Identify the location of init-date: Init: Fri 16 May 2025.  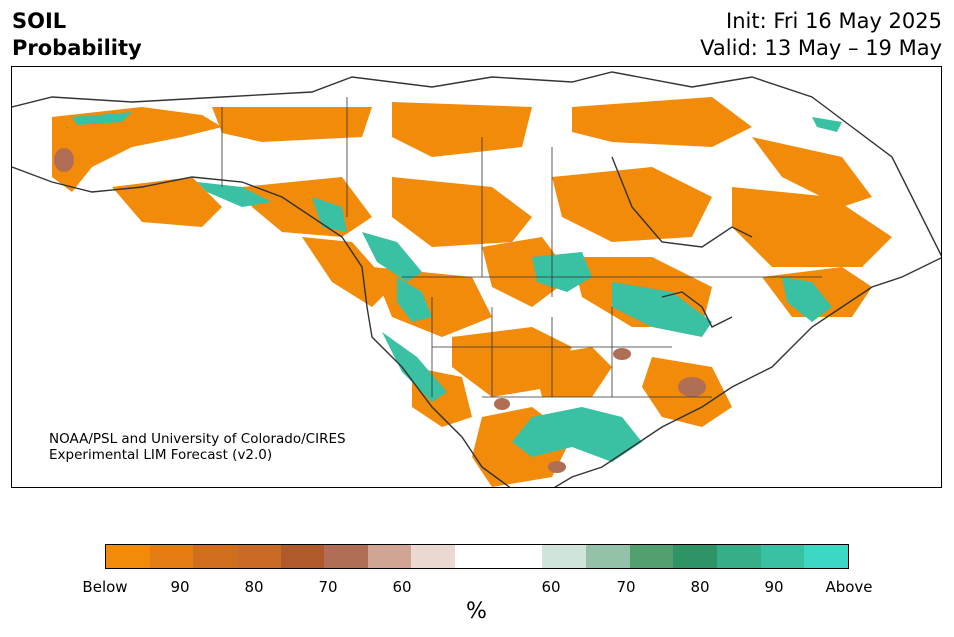
(834, 21).